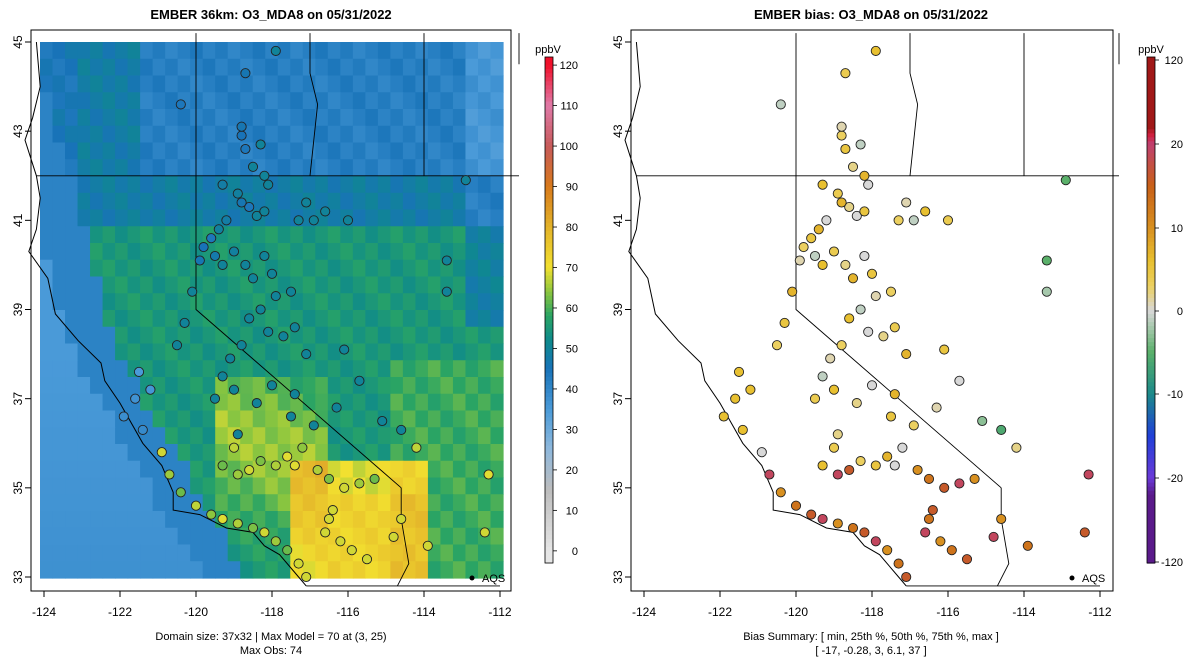 This screenshot has width=1200, height=672. What do you see at coordinates (18, 310) in the screenshot?
I see `y-tick-label: 39` at bounding box center [18, 310].